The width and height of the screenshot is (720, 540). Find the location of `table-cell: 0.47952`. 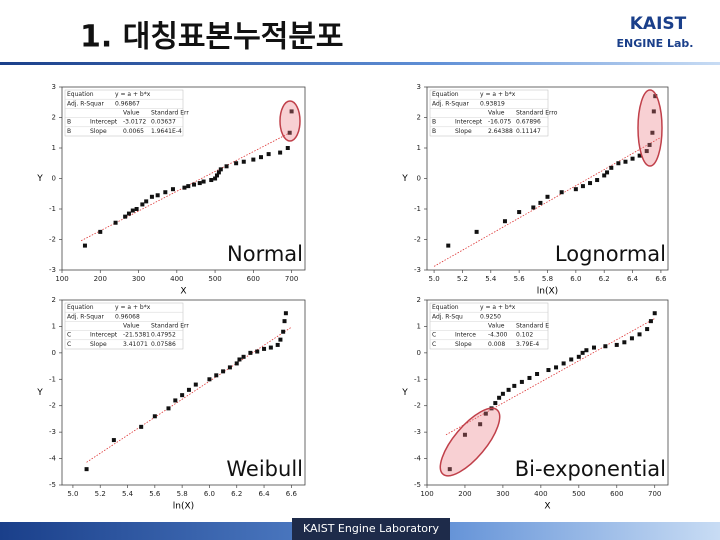

table-cell: 0.47952 is located at coordinates (163, 335).